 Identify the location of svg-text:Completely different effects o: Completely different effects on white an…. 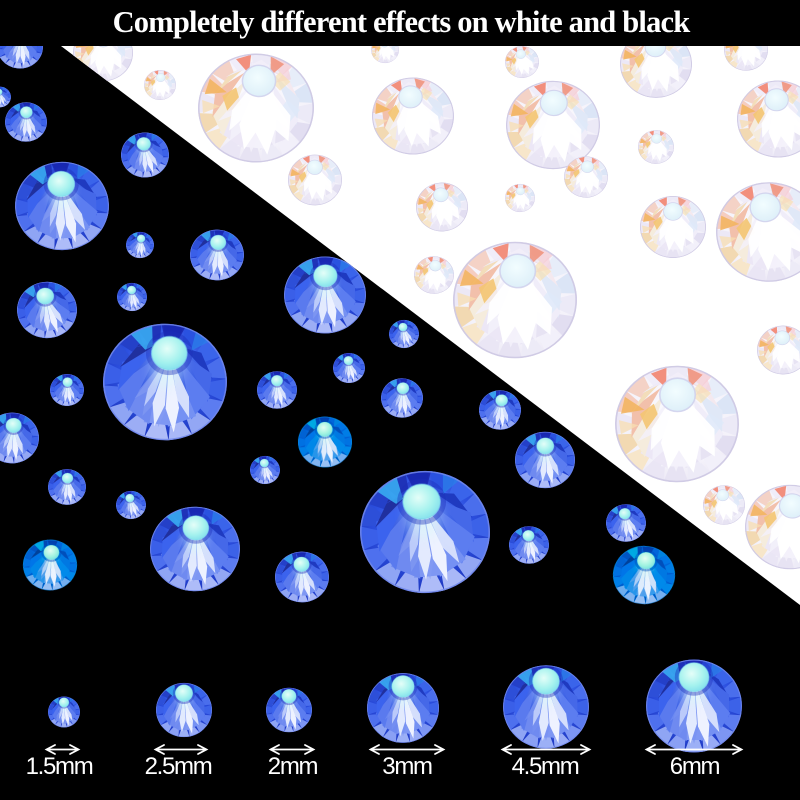
(402, 22).